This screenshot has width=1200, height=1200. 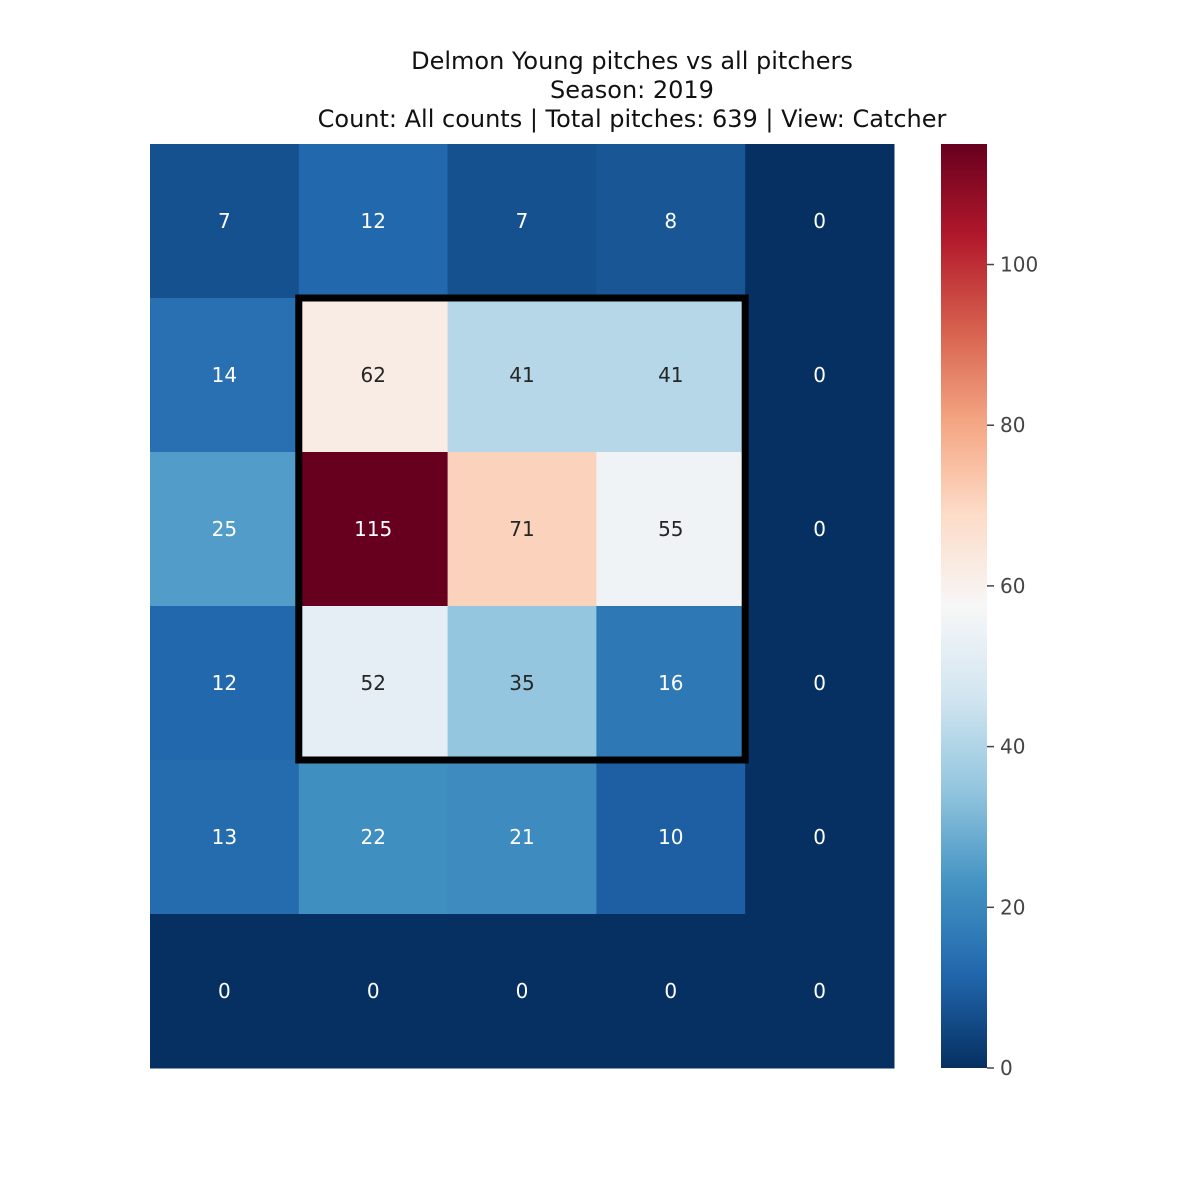 I want to click on cell-value-label-r3-c1: 52, so click(x=372, y=683).